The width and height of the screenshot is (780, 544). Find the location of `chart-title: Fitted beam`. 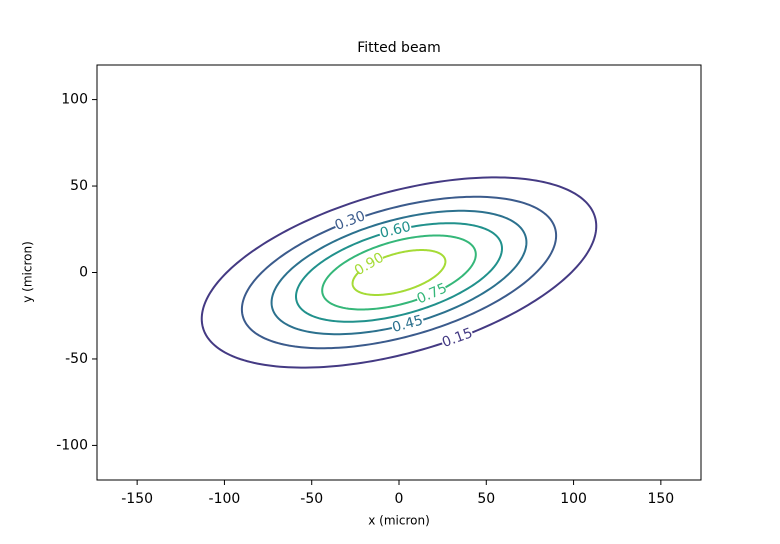

chart-title: Fitted beam is located at coordinates (399, 48).